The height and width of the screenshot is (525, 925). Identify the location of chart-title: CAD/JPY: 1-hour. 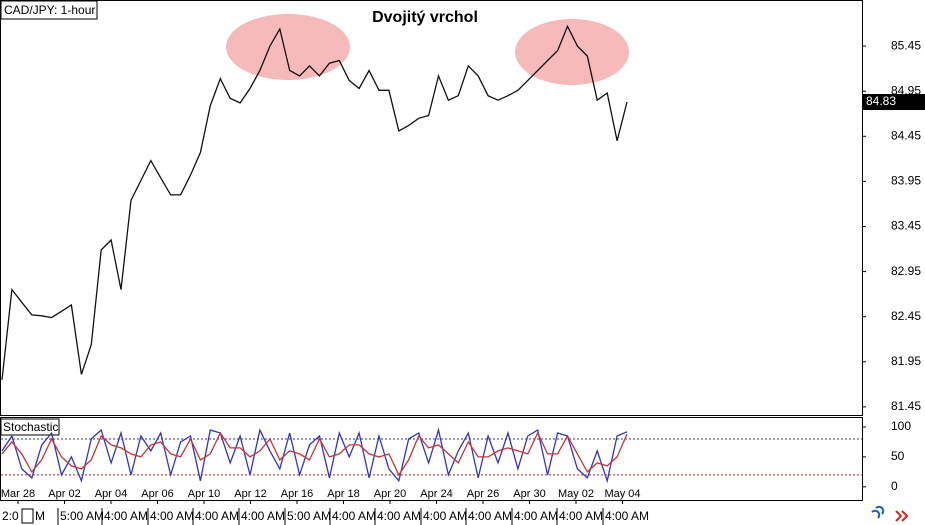
(49, 10).